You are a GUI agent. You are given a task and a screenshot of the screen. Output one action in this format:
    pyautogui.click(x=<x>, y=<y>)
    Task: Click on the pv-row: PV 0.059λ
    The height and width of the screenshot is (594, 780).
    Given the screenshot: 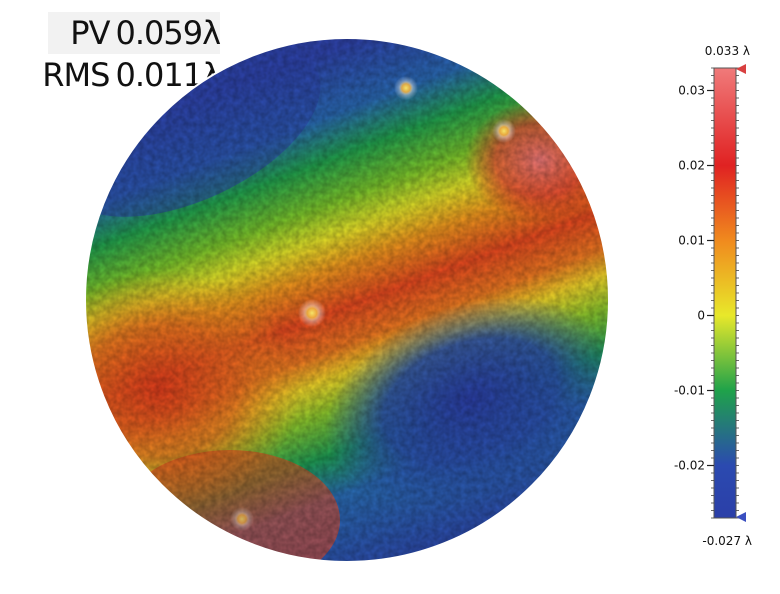 What is the action you would take?
    pyautogui.click(x=134, y=33)
    